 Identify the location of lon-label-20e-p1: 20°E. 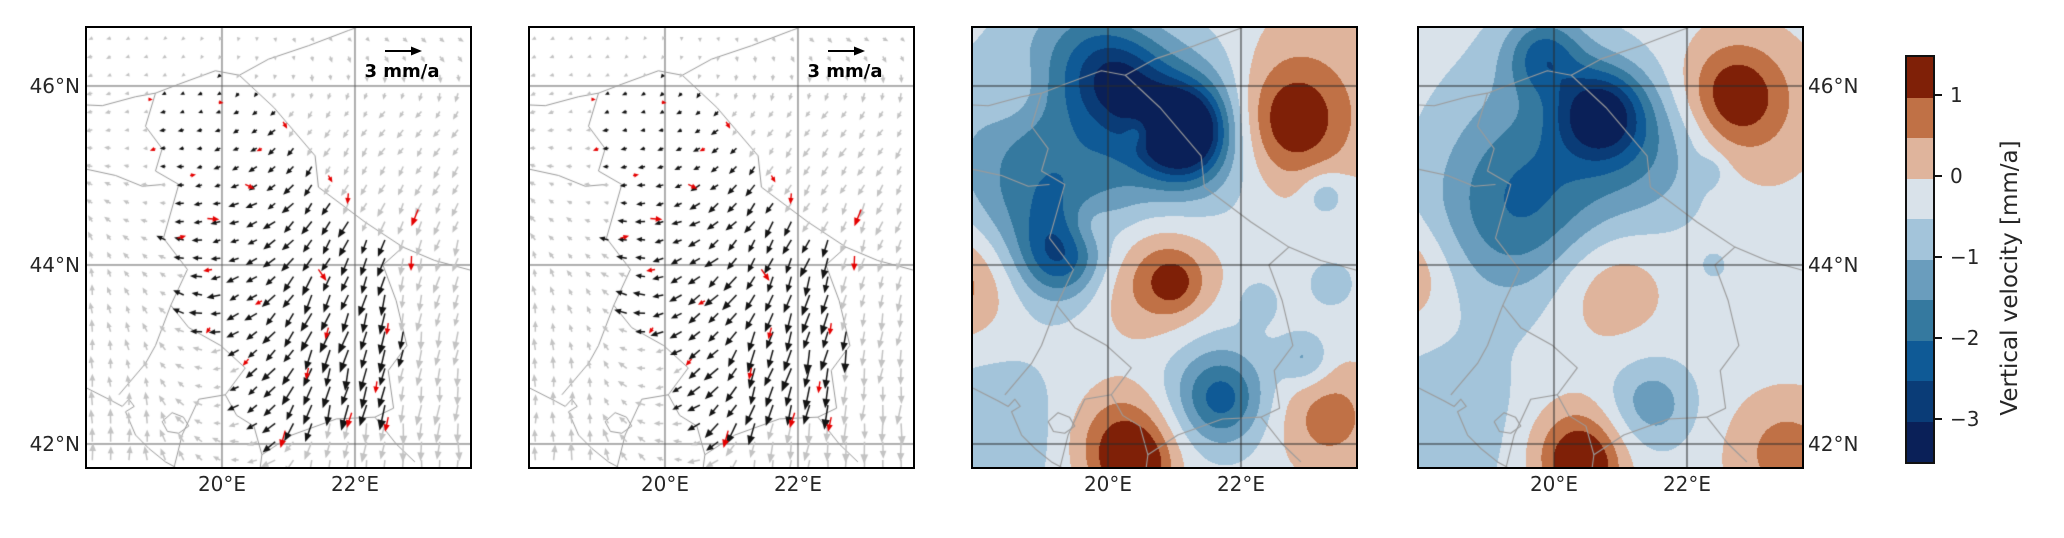
(222, 484).